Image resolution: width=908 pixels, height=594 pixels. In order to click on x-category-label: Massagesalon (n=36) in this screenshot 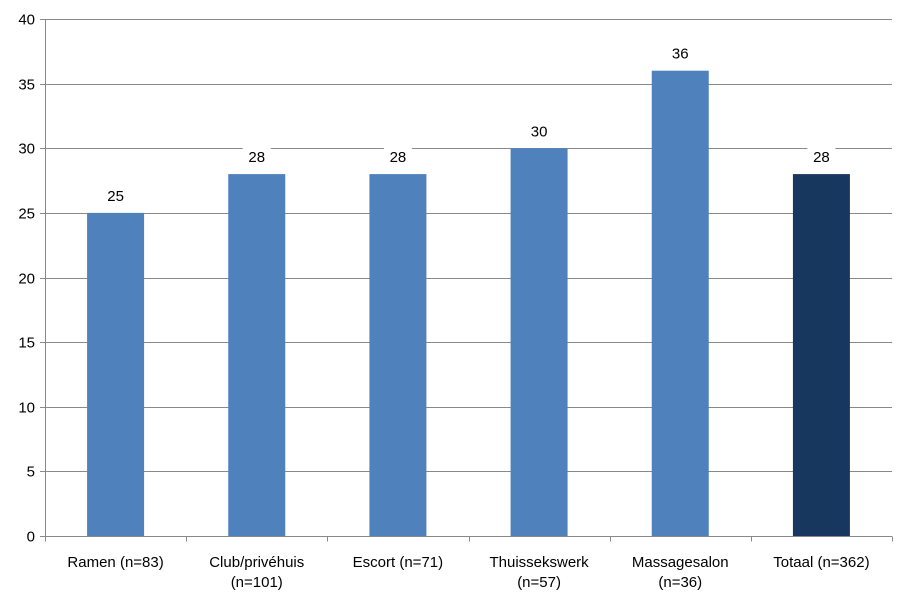, I will do `click(680, 572)`.